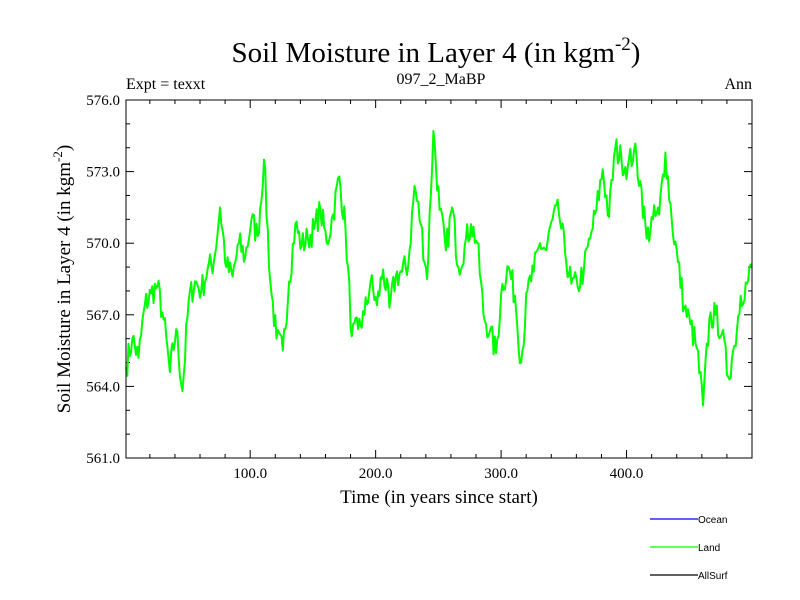 The width and height of the screenshot is (800, 600). Describe the element at coordinates (738, 84) in the screenshot. I see `season-label: Ann` at that location.